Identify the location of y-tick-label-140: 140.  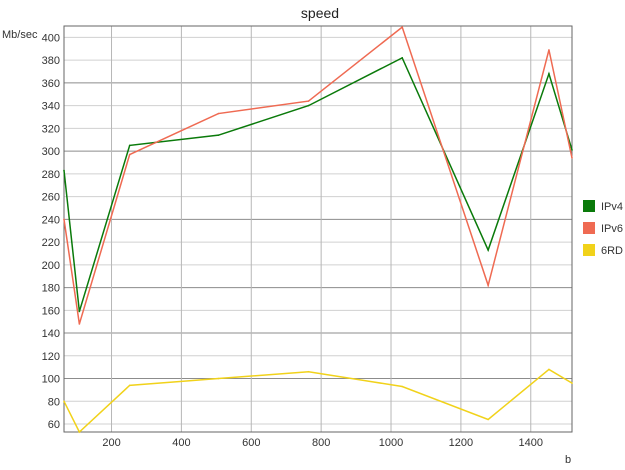
(51, 334).